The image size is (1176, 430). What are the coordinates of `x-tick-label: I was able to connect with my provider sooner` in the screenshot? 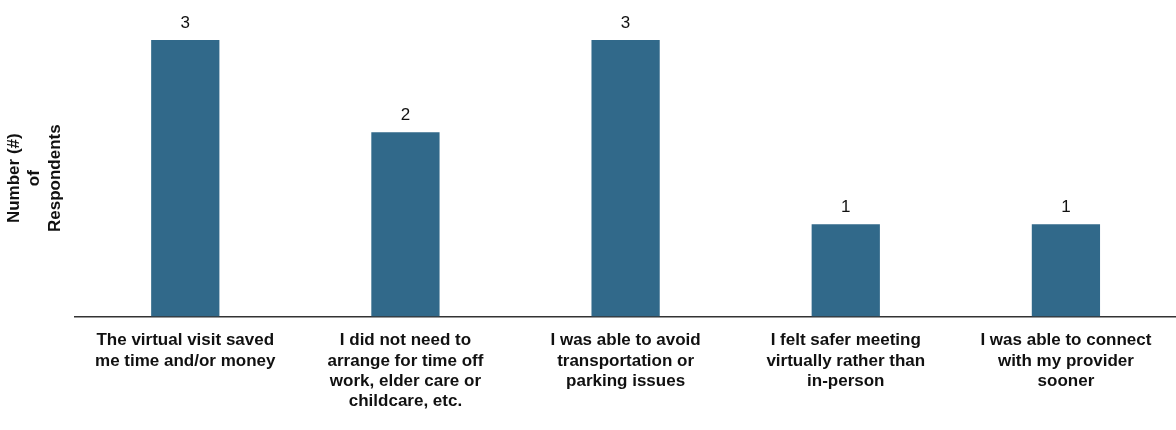 It's located at (1066, 360).